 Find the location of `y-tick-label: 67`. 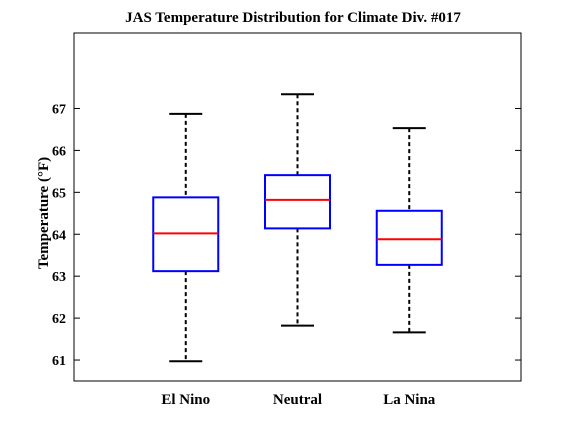

y-tick-label: 67 is located at coordinates (59, 109).